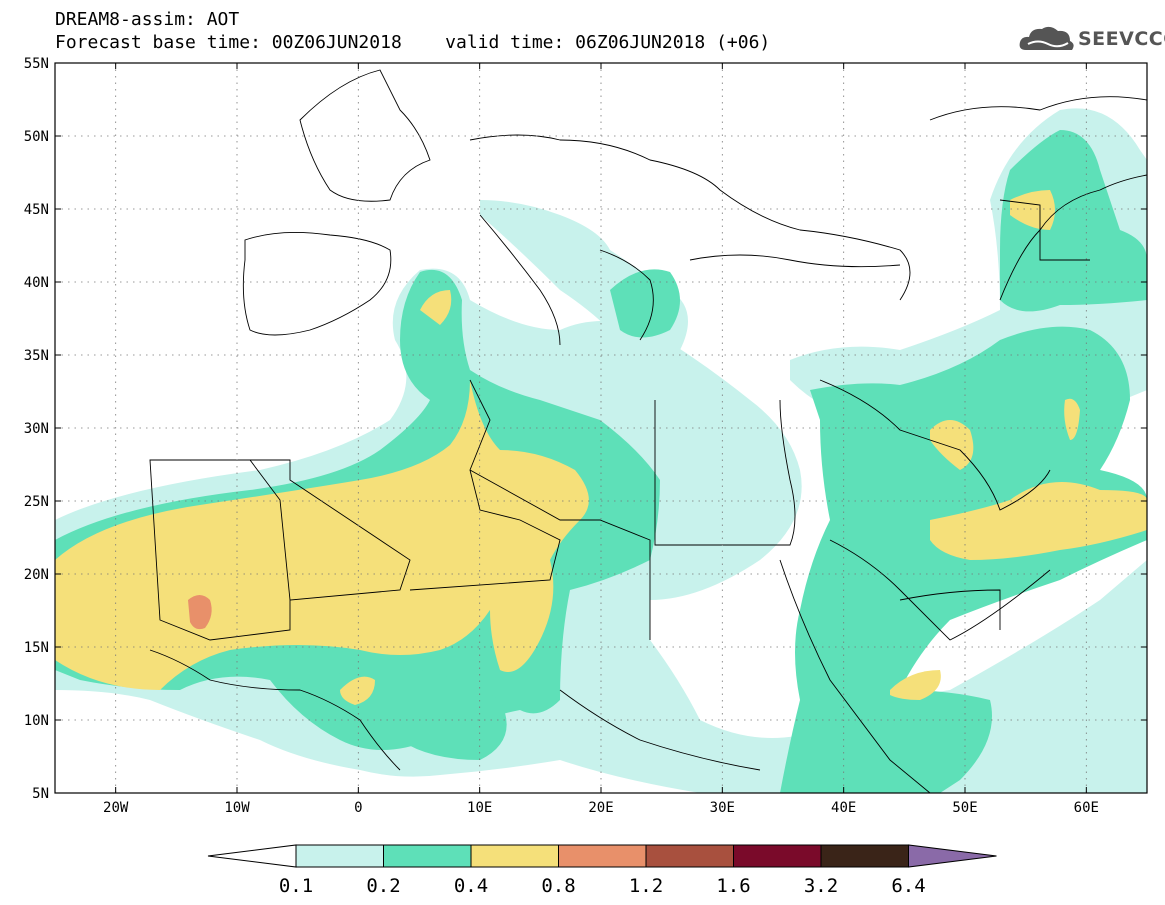 The width and height of the screenshot is (1165, 905). Describe the element at coordinates (36, 137) in the screenshot. I see `lat-tick-label: 50N` at that location.